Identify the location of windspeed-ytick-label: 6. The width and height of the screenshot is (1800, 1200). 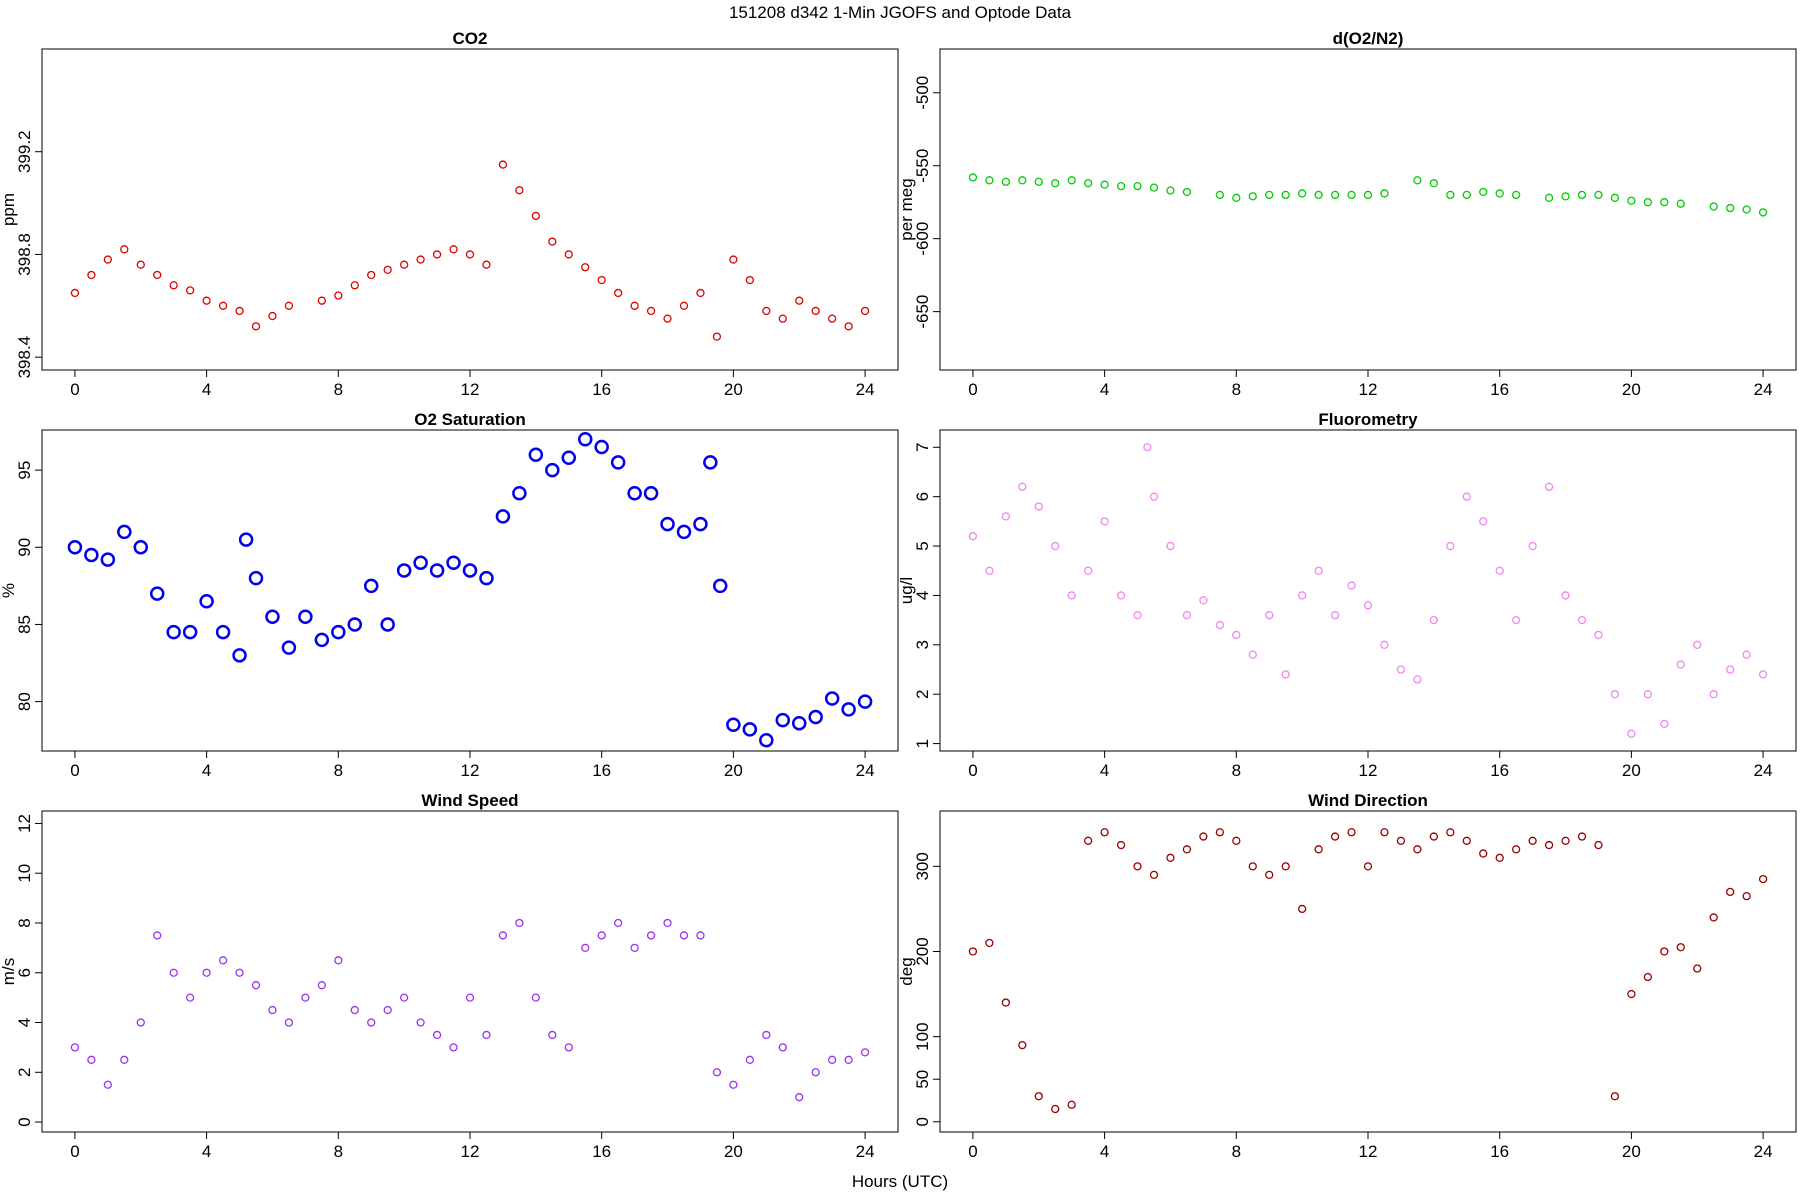
(24, 972).